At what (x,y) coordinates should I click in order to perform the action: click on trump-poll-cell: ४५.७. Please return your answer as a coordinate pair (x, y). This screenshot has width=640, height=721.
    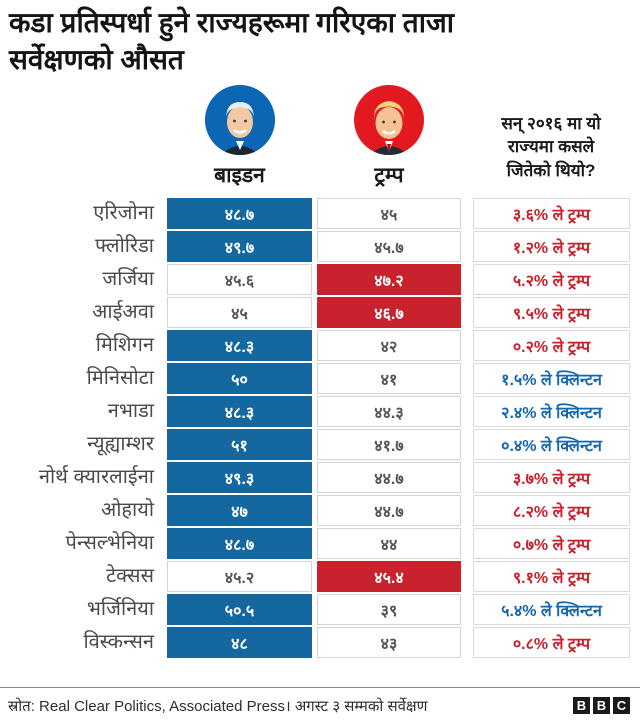
    Looking at the image, I should click on (389, 246).